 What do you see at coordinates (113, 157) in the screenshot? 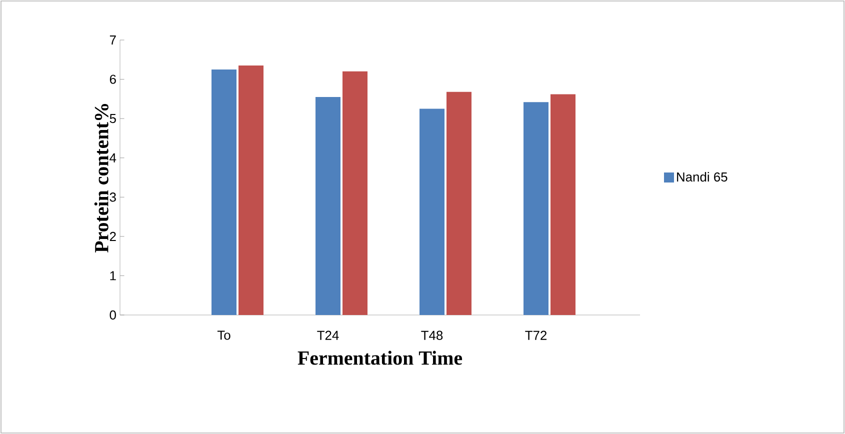
I see `y-tick-label: 4` at bounding box center [113, 157].